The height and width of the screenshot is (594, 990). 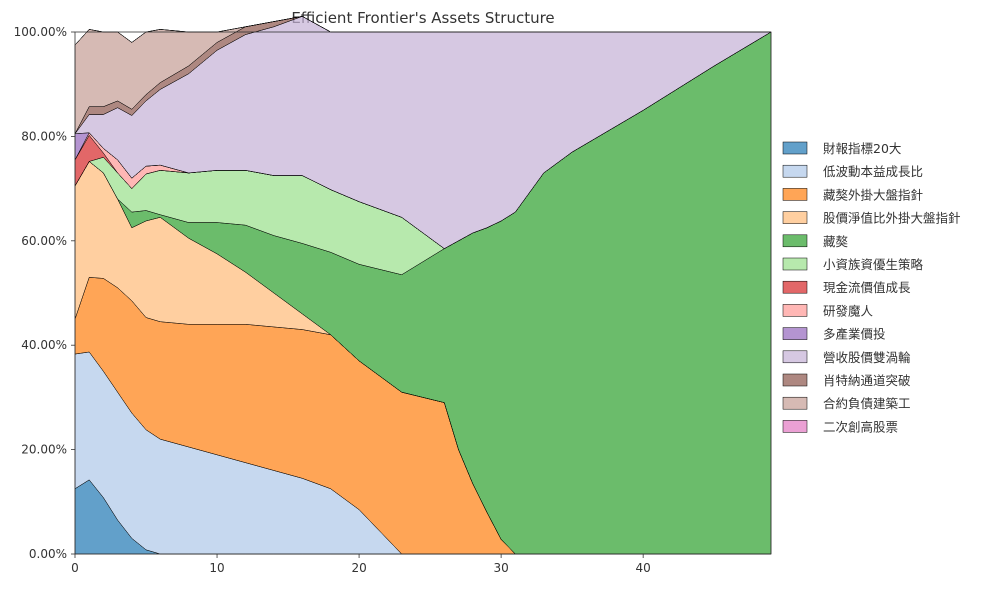 I want to click on legend-label-9: 營收股價雙渦輪, so click(x=867, y=357).